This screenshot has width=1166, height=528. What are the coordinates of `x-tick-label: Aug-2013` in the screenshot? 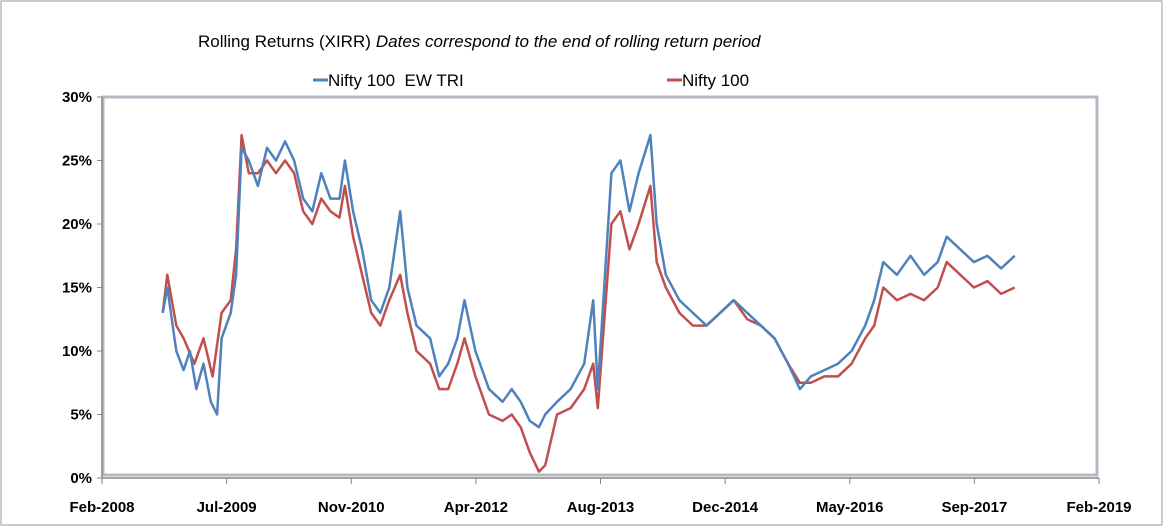 It's located at (601, 507).